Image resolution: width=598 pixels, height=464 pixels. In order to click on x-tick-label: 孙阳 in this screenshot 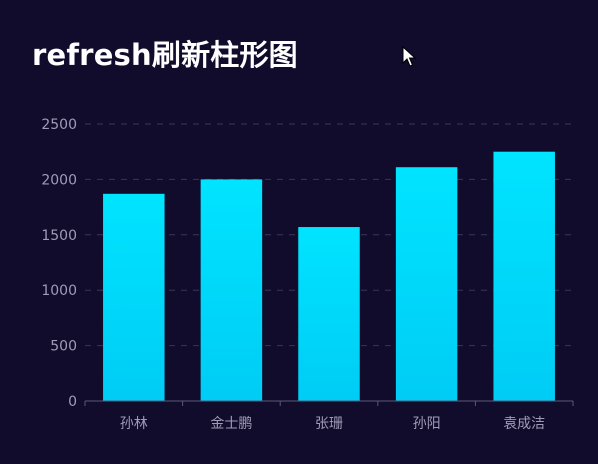, I will do `click(427, 424)`.